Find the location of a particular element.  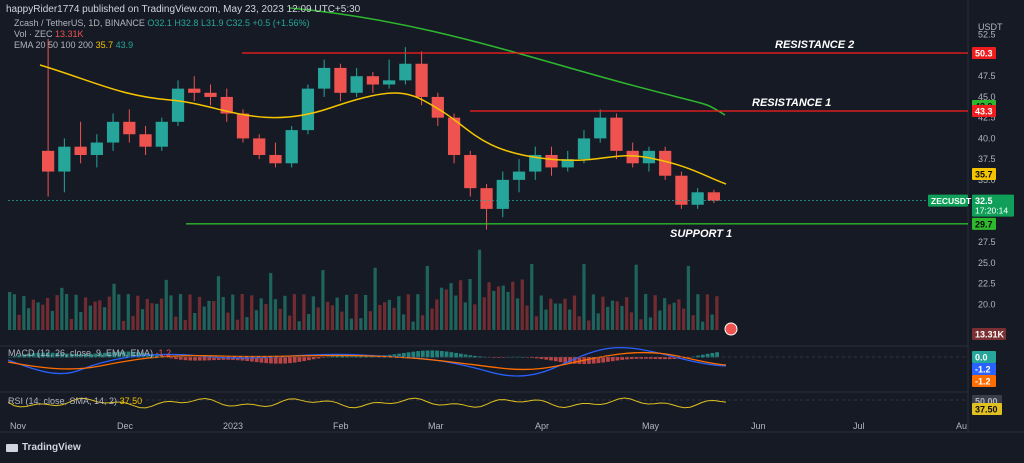

time-axis-tick: Jun is located at coordinates (758, 426).